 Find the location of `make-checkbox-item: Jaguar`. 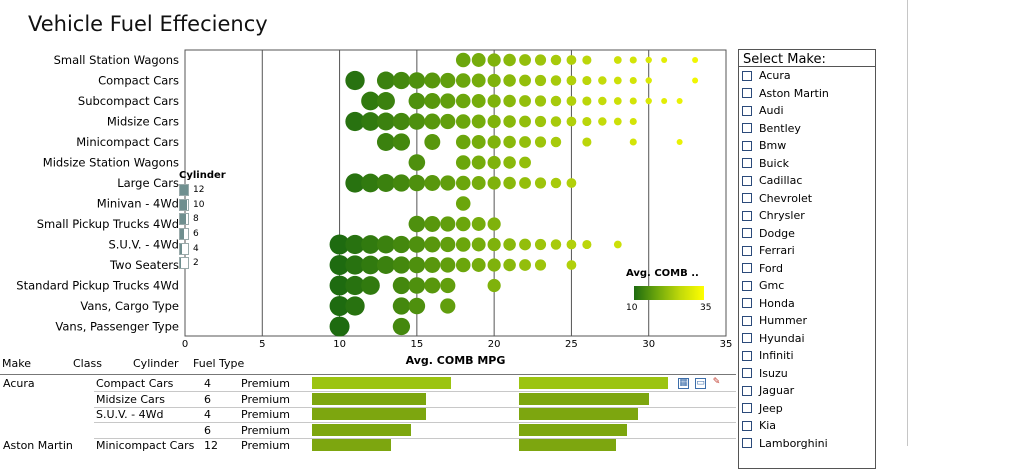

make-checkbox-item: Jaguar is located at coordinates (807, 391).